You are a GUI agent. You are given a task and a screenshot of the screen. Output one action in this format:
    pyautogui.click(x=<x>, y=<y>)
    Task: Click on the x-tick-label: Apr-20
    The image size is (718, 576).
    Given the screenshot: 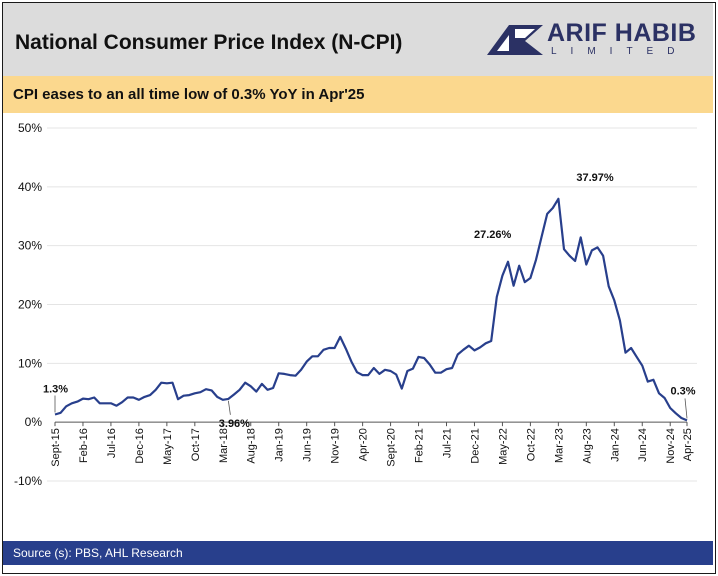 What is the action you would take?
    pyautogui.click(x=364, y=444)
    